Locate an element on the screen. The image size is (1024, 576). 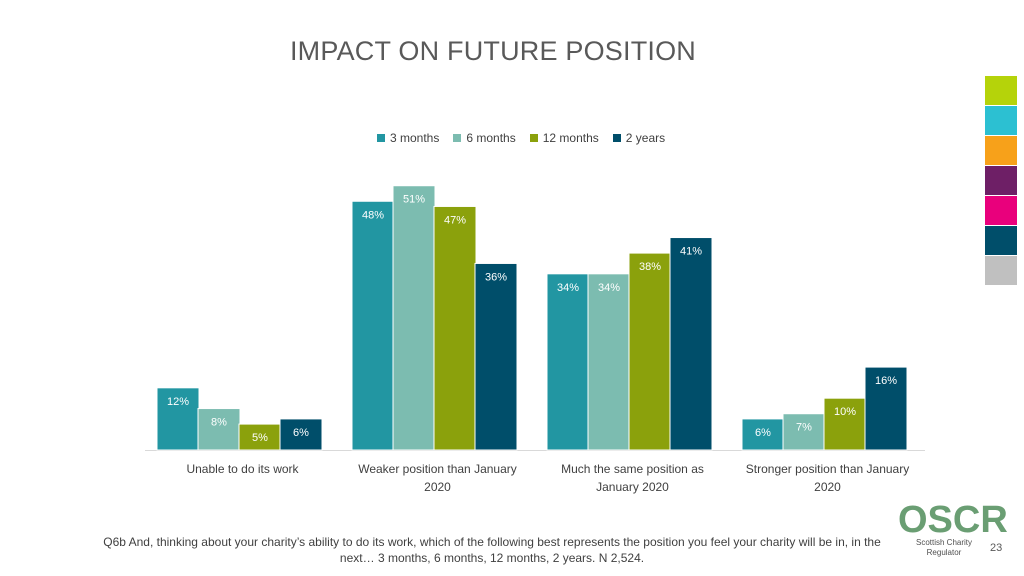
legend-item: 2 years is located at coordinates (639, 138).